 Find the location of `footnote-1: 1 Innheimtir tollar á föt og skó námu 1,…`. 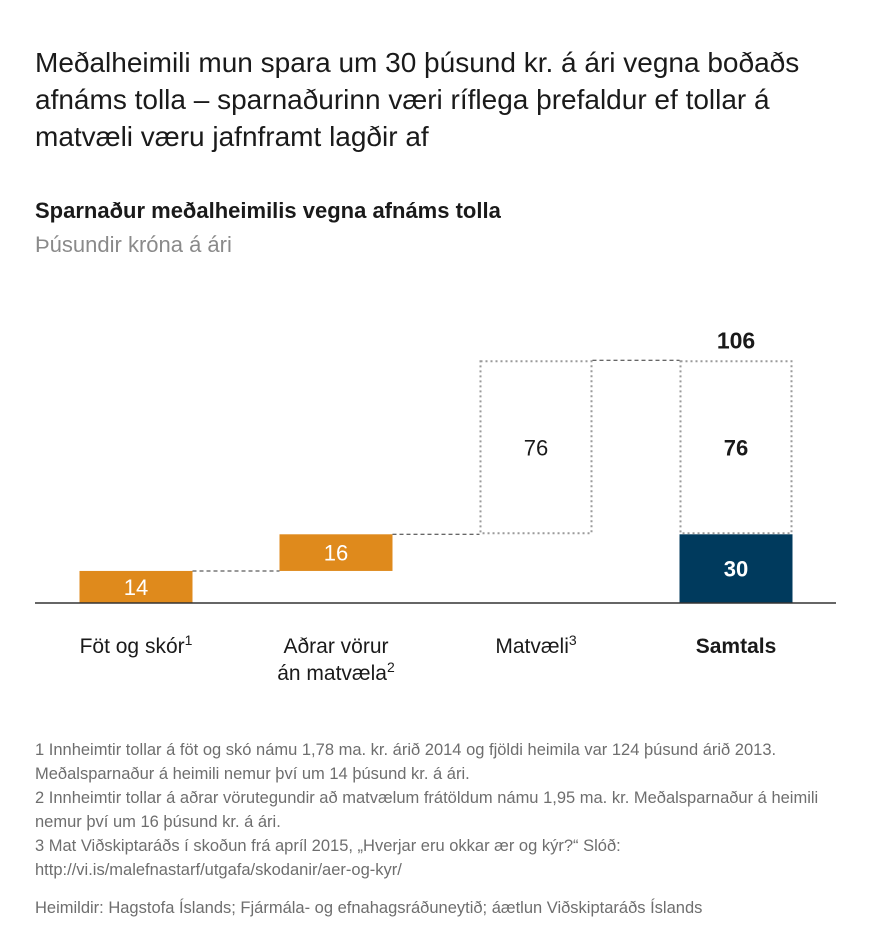

footnote-1: 1 Innheimtir tollar á föt og skó námu 1,… is located at coordinates (406, 762).